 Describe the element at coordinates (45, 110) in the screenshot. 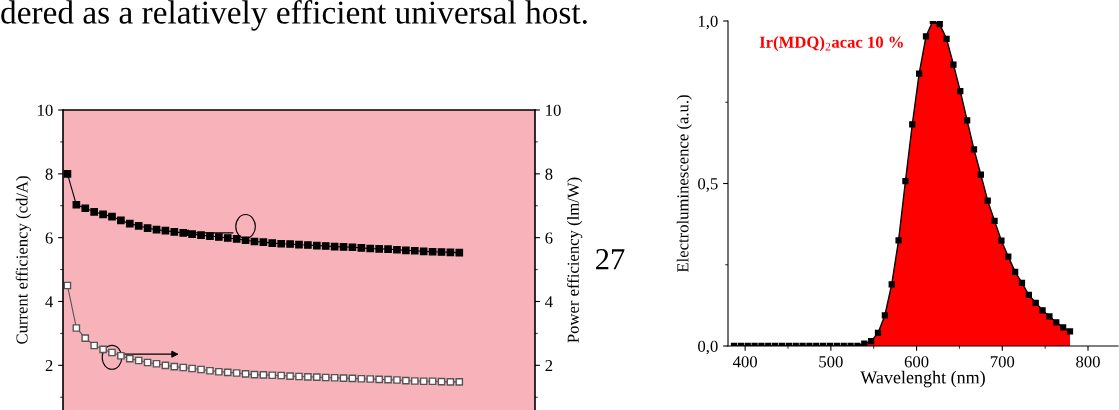

I see `y-tick-label: 10` at that location.